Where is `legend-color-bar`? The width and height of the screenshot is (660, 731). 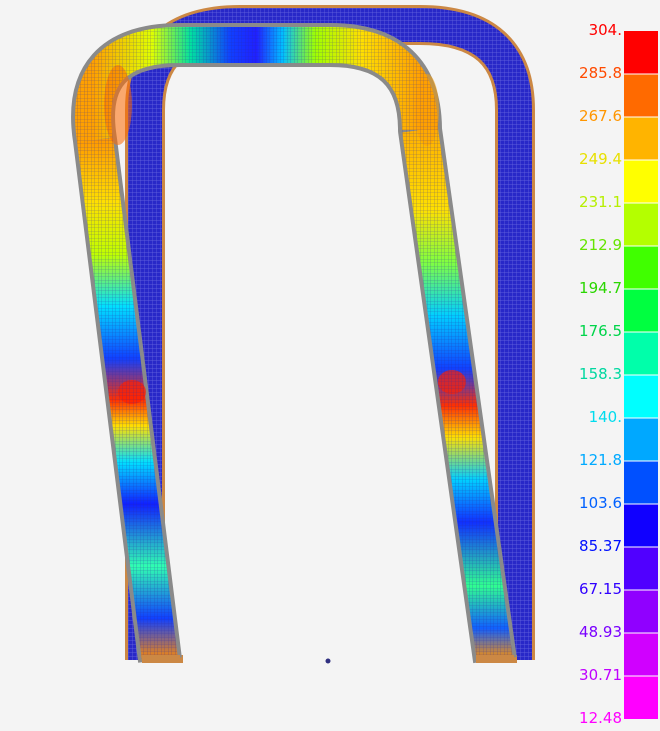
legend-color-bar is located at coordinates (641, 375).